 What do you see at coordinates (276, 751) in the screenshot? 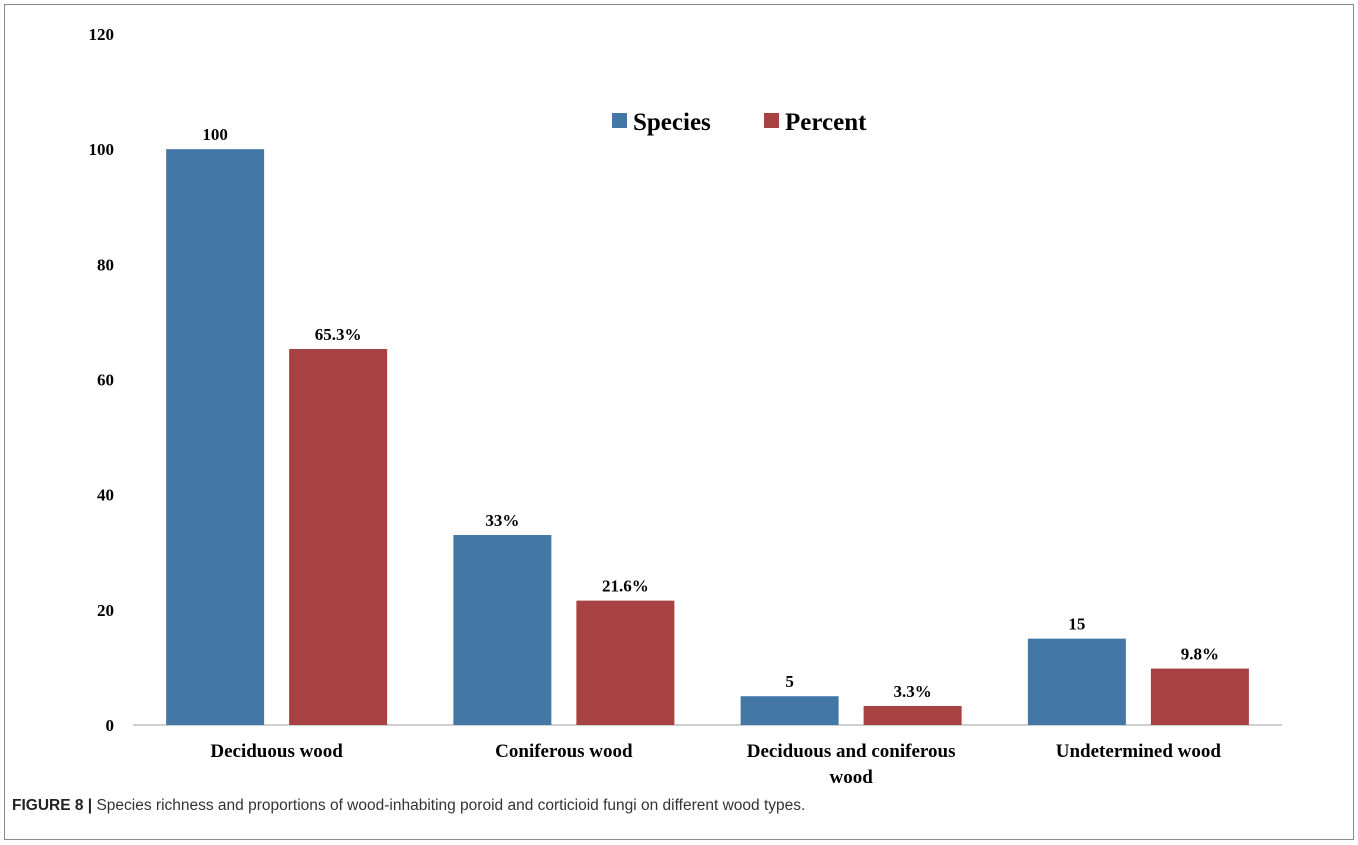
I see `category-label-0: Deciduous wood` at bounding box center [276, 751].